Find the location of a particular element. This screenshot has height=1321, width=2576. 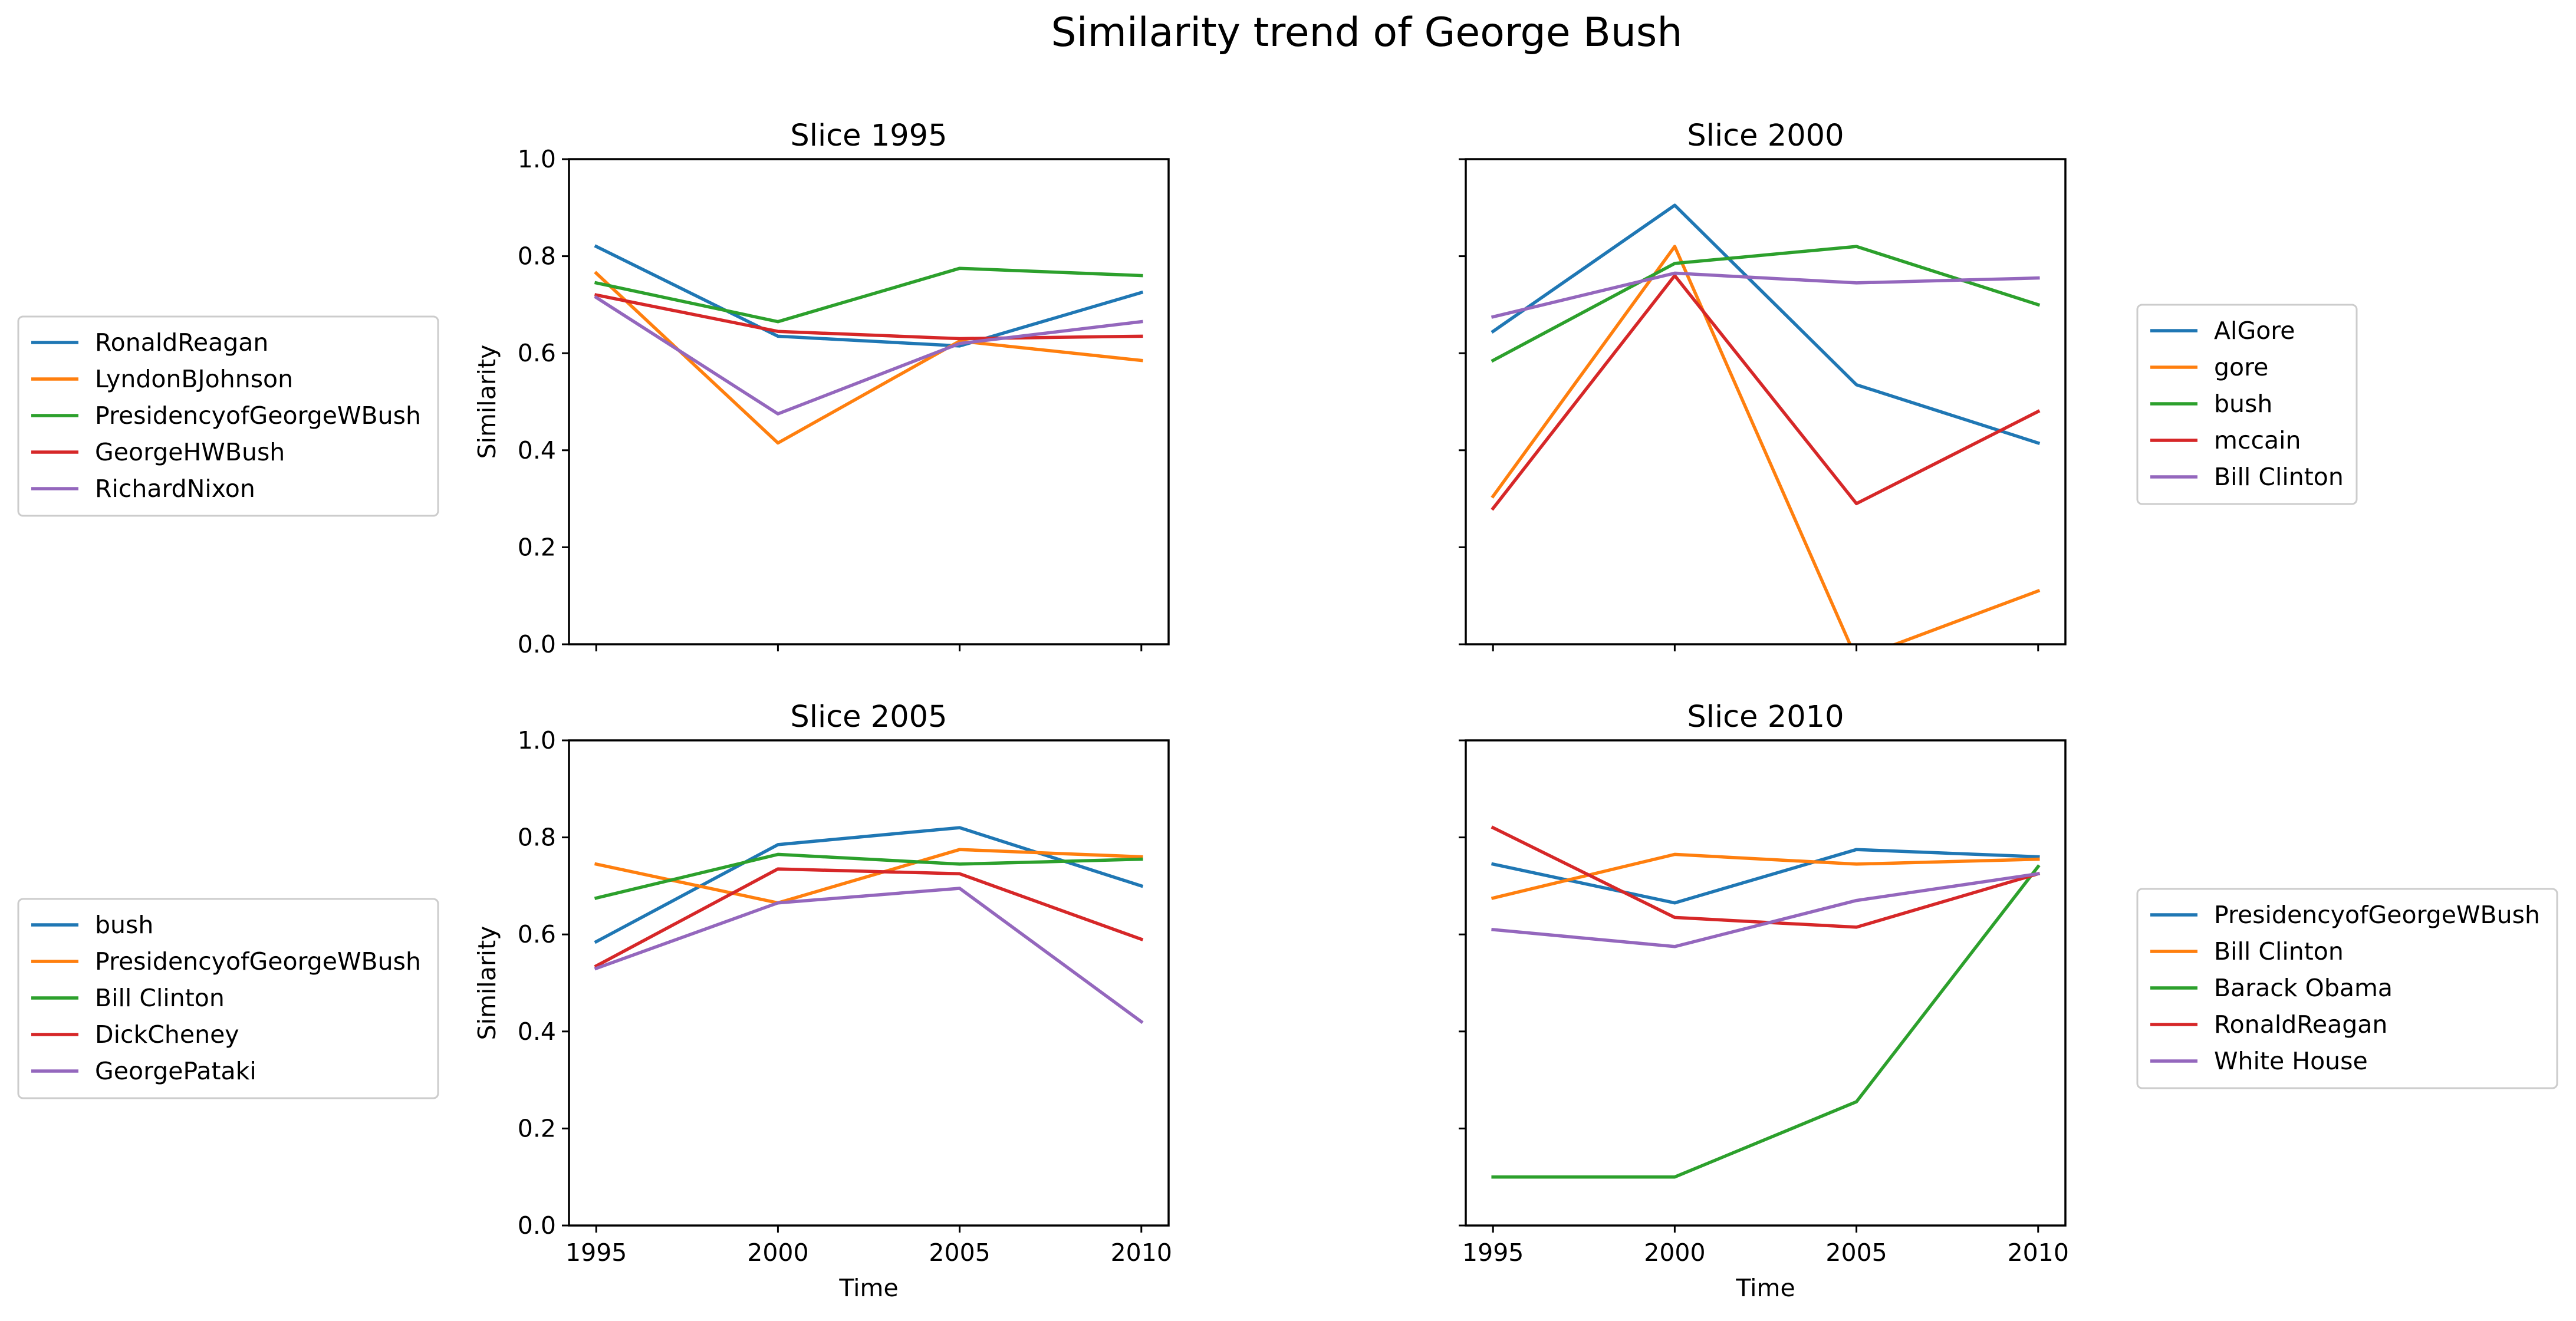

series-line-lyndonbjohnson is located at coordinates (869, 358).